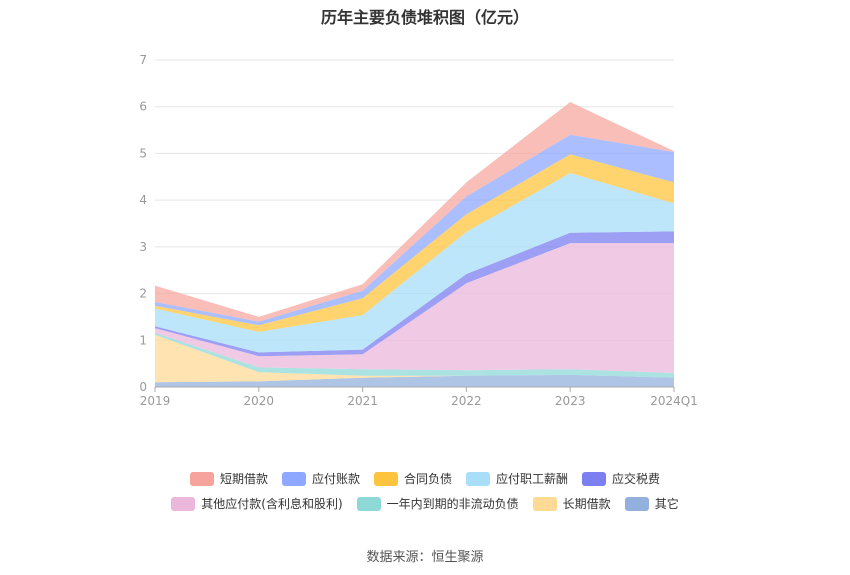 Image resolution: width=850 pixels, height=575 pixels. I want to click on legend-item: 应付职工薪酬, so click(517, 478).